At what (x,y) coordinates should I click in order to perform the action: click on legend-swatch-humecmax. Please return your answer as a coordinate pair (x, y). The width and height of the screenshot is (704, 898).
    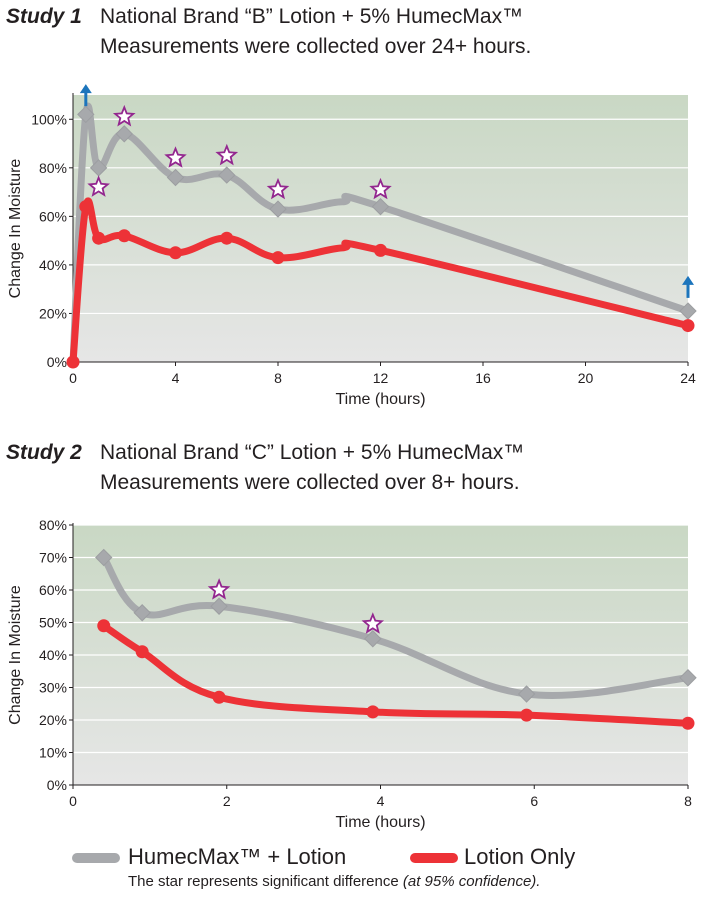
    Looking at the image, I should click on (96, 858).